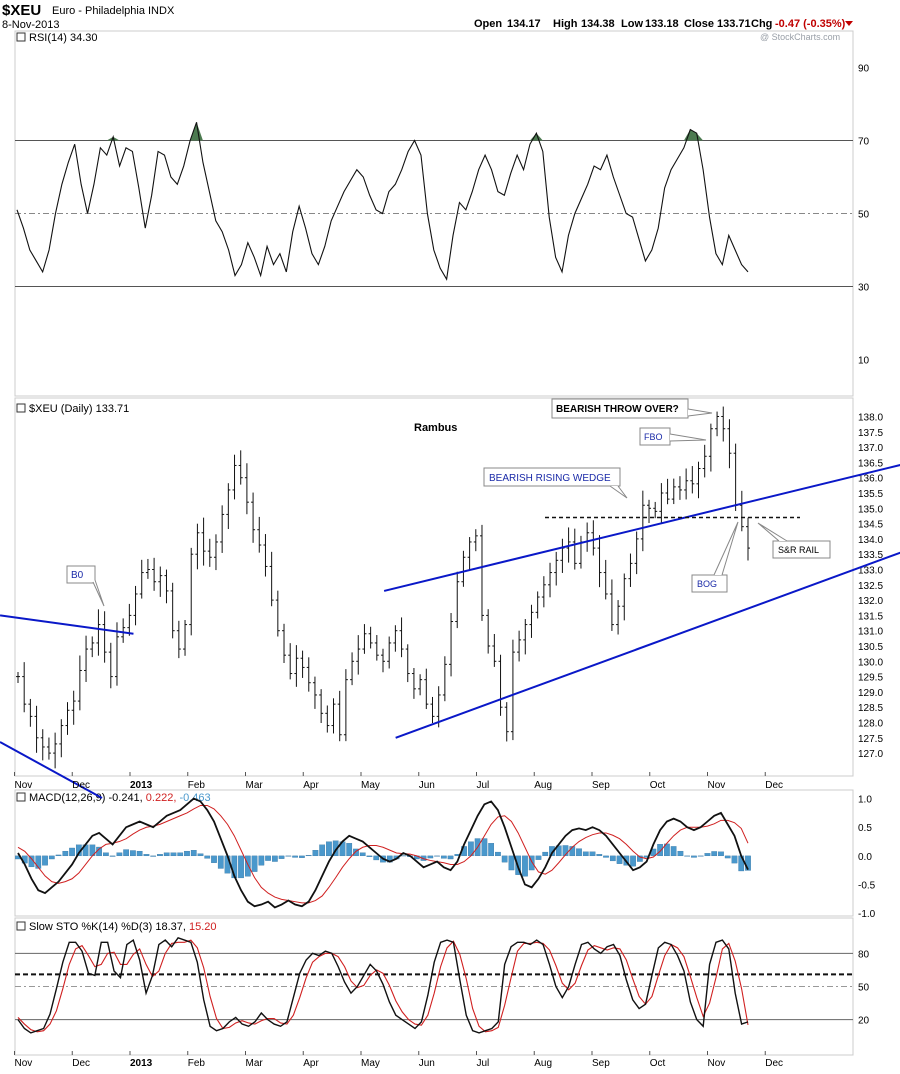 The width and height of the screenshot is (900, 1074). Describe the element at coordinates (761, 24) in the screenshot. I see `chg-label: Chg` at that location.